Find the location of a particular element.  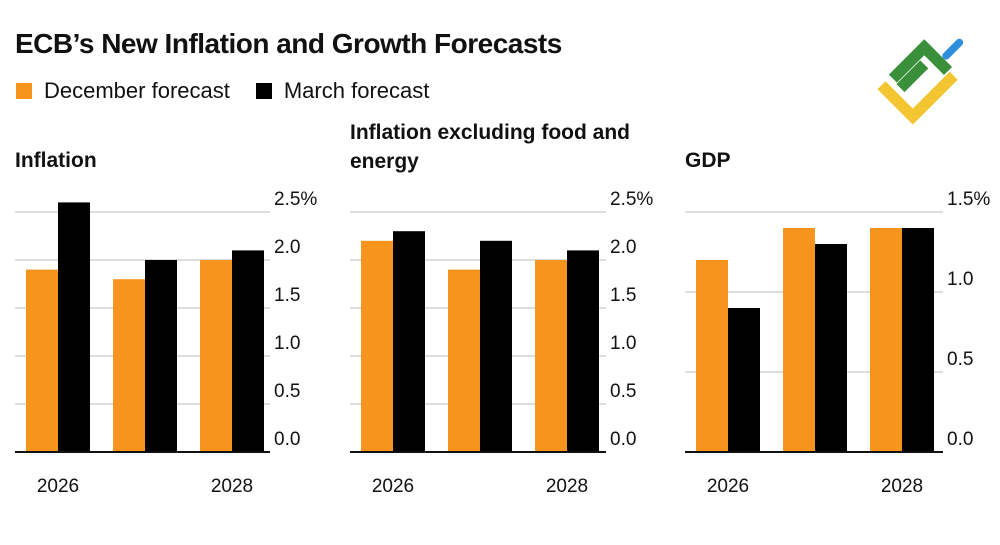

legend-label-december: December forecast is located at coordinates (137, 90).